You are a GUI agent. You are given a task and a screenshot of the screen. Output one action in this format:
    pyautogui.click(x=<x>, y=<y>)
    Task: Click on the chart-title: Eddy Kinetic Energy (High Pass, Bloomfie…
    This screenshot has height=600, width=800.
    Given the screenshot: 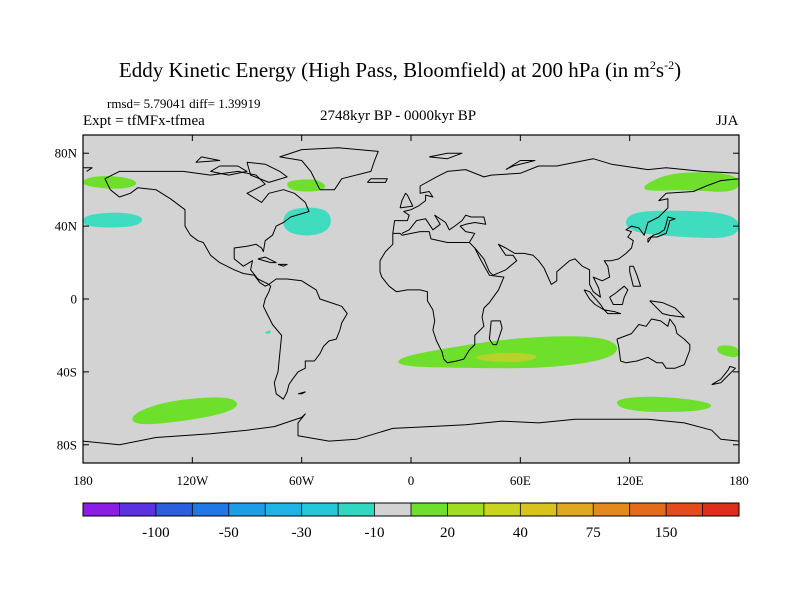 What is the action you would take?
    pyautogui.click(x=400, y=70)
    